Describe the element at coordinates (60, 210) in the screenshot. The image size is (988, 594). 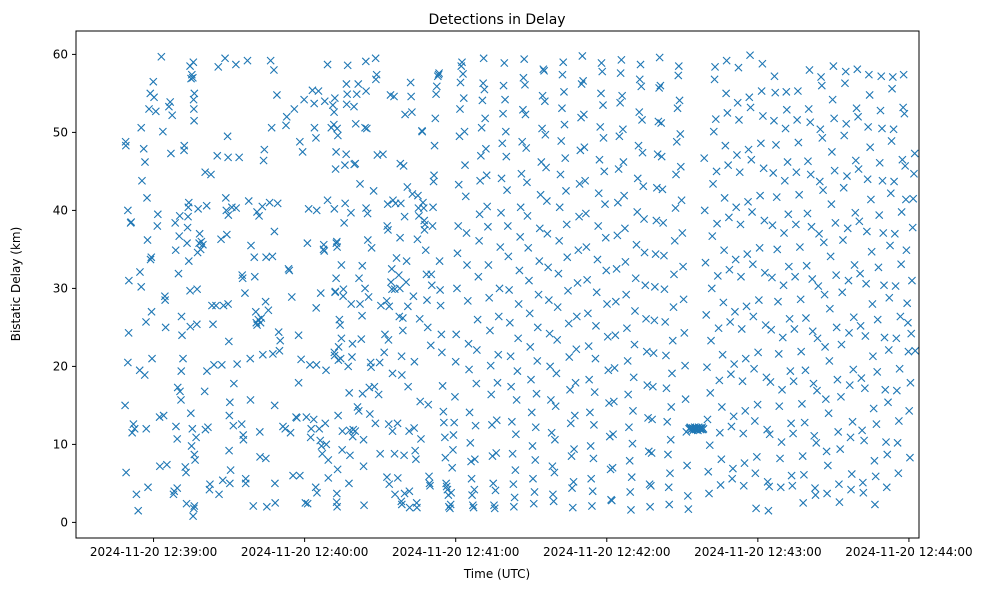
I see `y-tick-label: 40` at that location.